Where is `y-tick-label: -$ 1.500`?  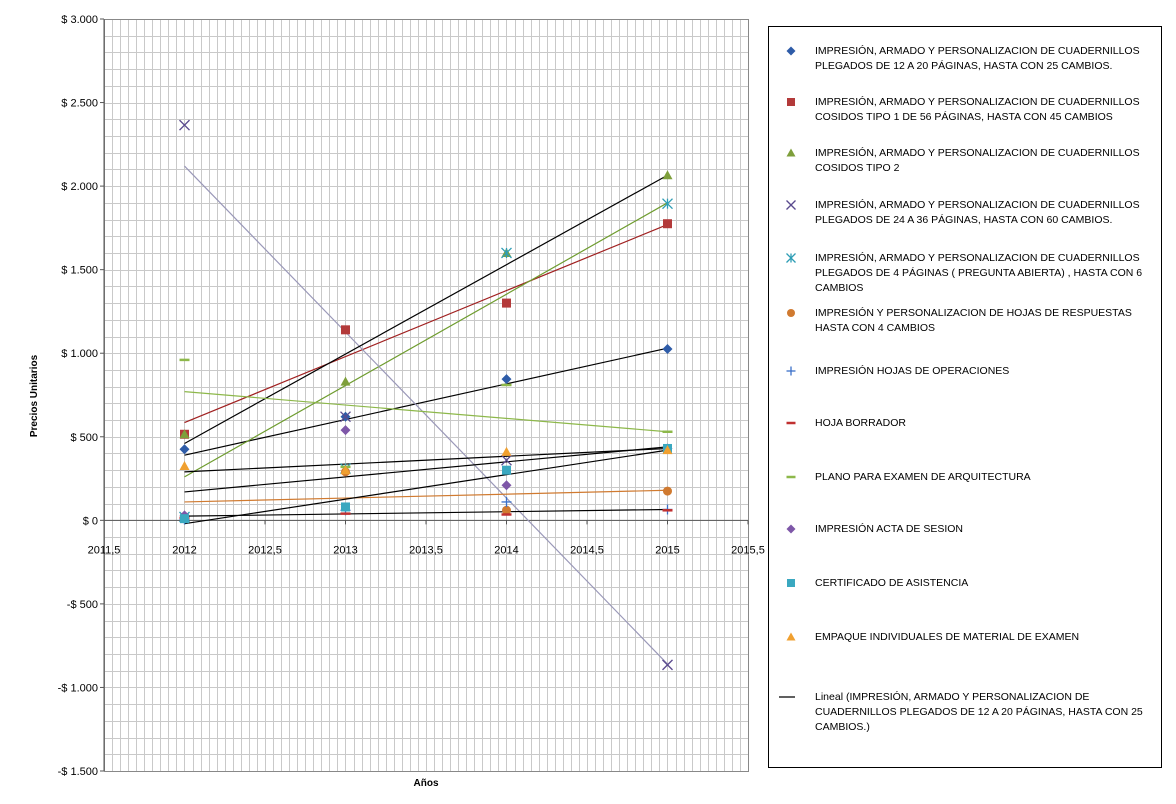 y-tick-label: -$ 1.500 is located at coordinates (78, 772).